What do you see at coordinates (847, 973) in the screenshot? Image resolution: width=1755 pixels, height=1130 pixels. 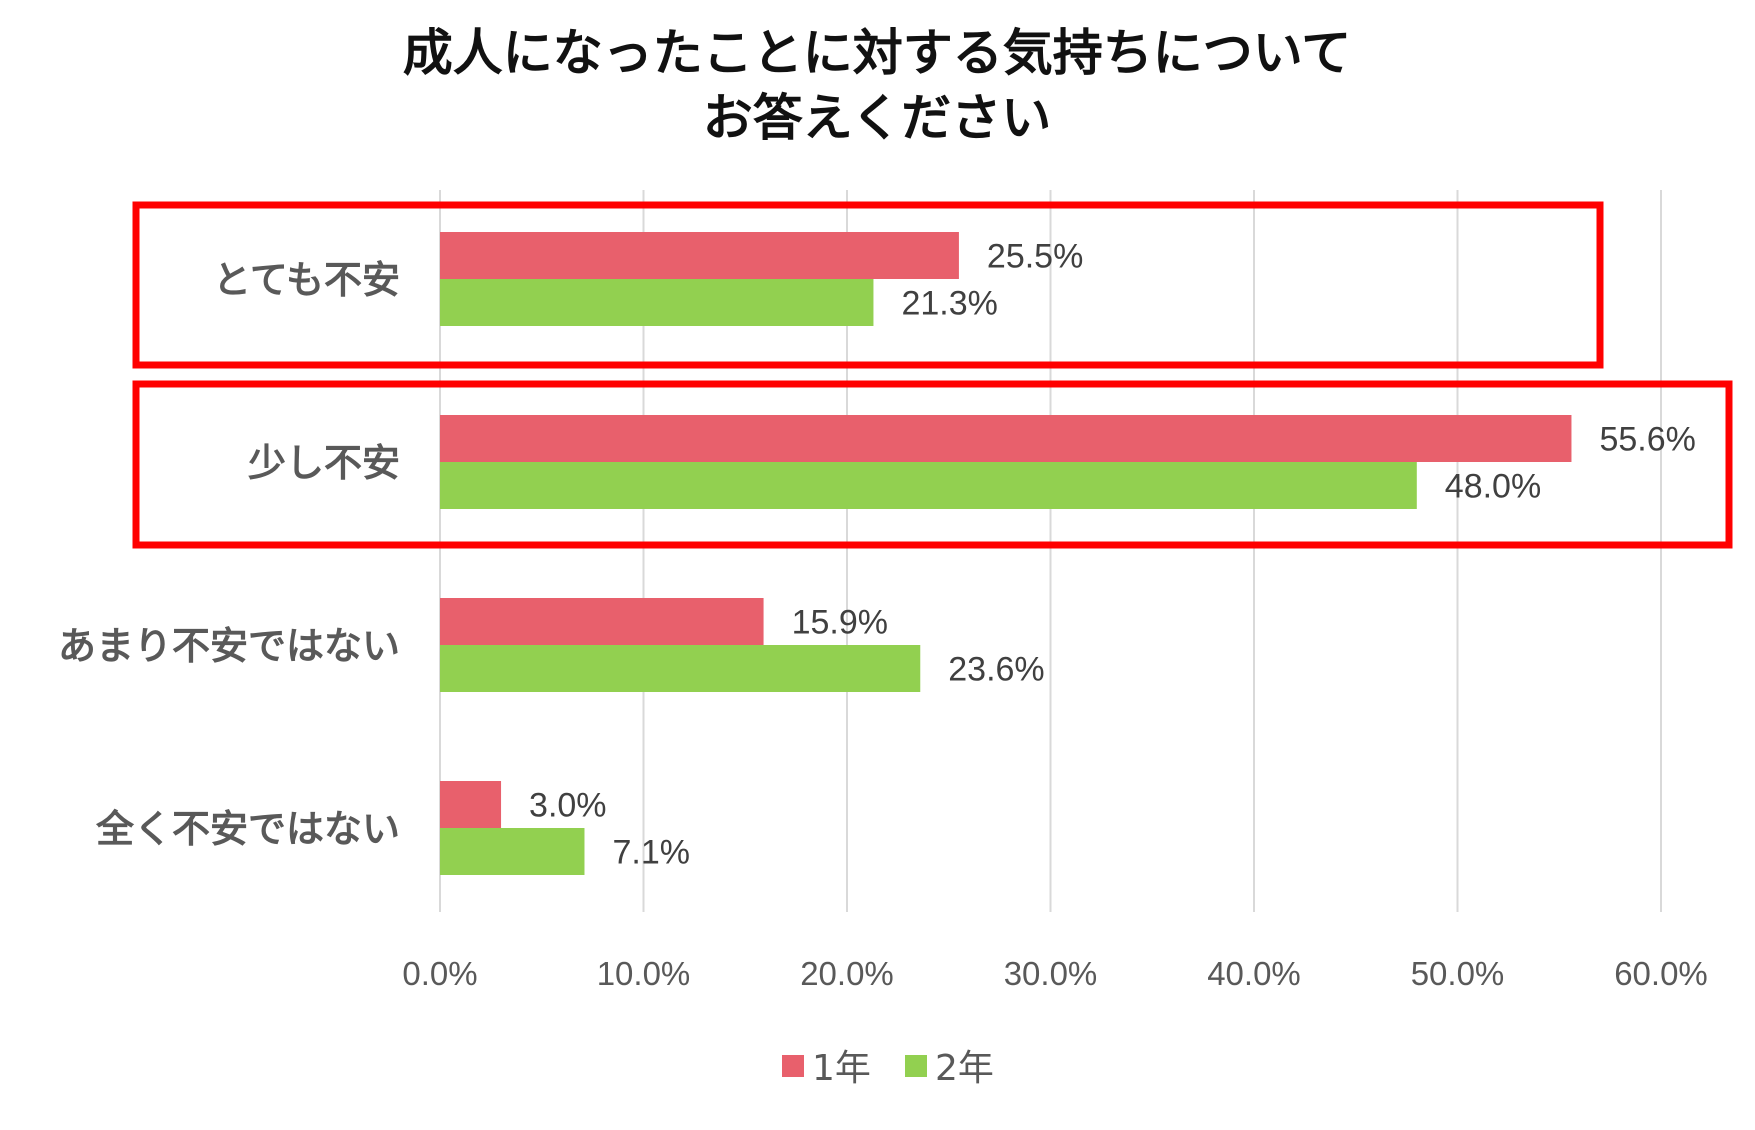 I see `x-tick-label: 20.0%` at bounding box center [847, 973].